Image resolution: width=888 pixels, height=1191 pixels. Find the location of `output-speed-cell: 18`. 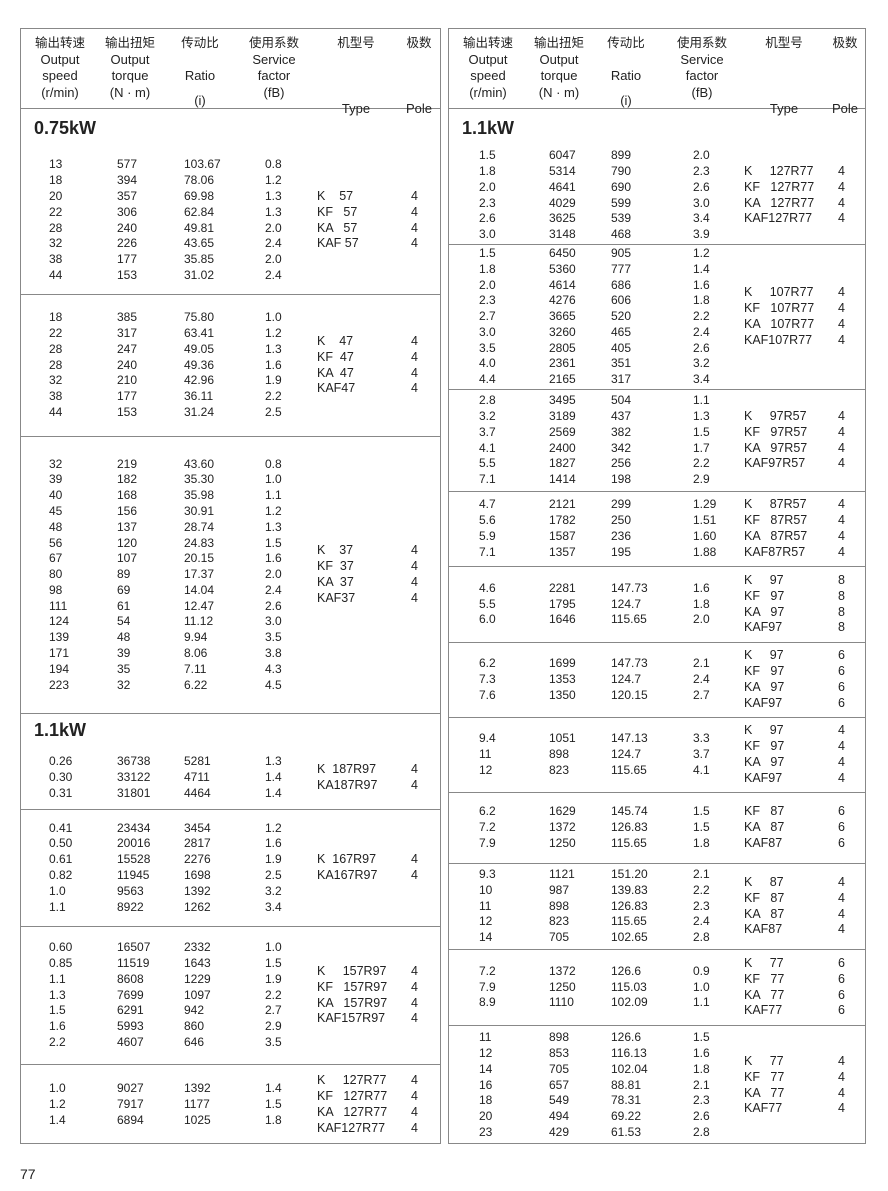

output-speed-cell: 18 is located at coordinates (56, 180).